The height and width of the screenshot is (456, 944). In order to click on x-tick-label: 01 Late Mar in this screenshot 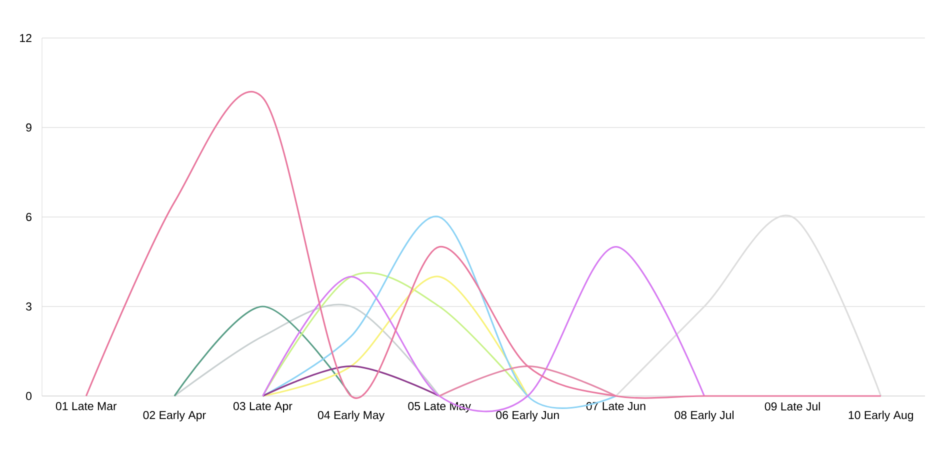, I will do `click(86, 406)`.